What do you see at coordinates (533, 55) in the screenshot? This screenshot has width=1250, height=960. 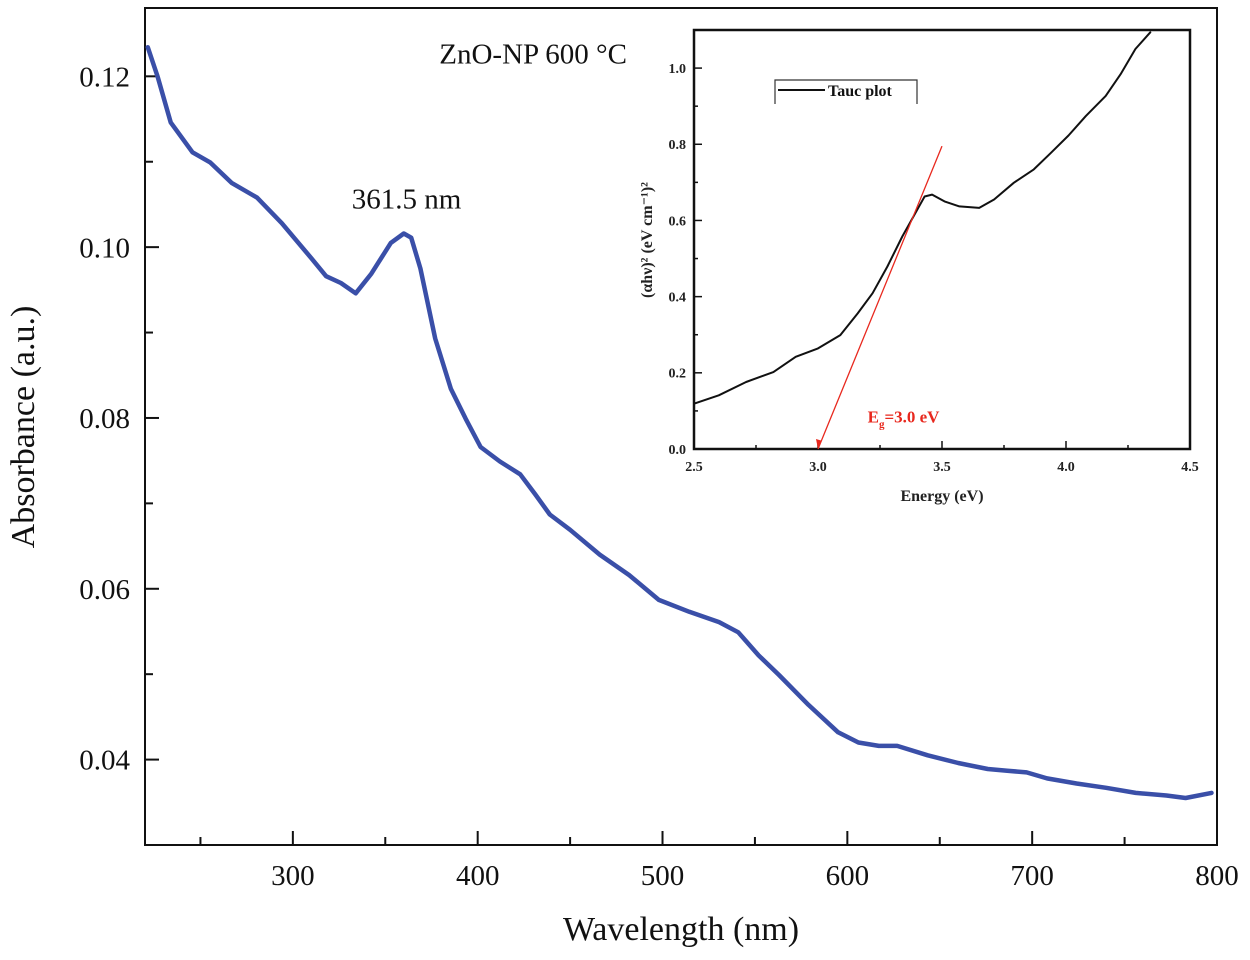 I see `sample-label: ZnO-NP 600 °C` at bounding box center [533, 55].